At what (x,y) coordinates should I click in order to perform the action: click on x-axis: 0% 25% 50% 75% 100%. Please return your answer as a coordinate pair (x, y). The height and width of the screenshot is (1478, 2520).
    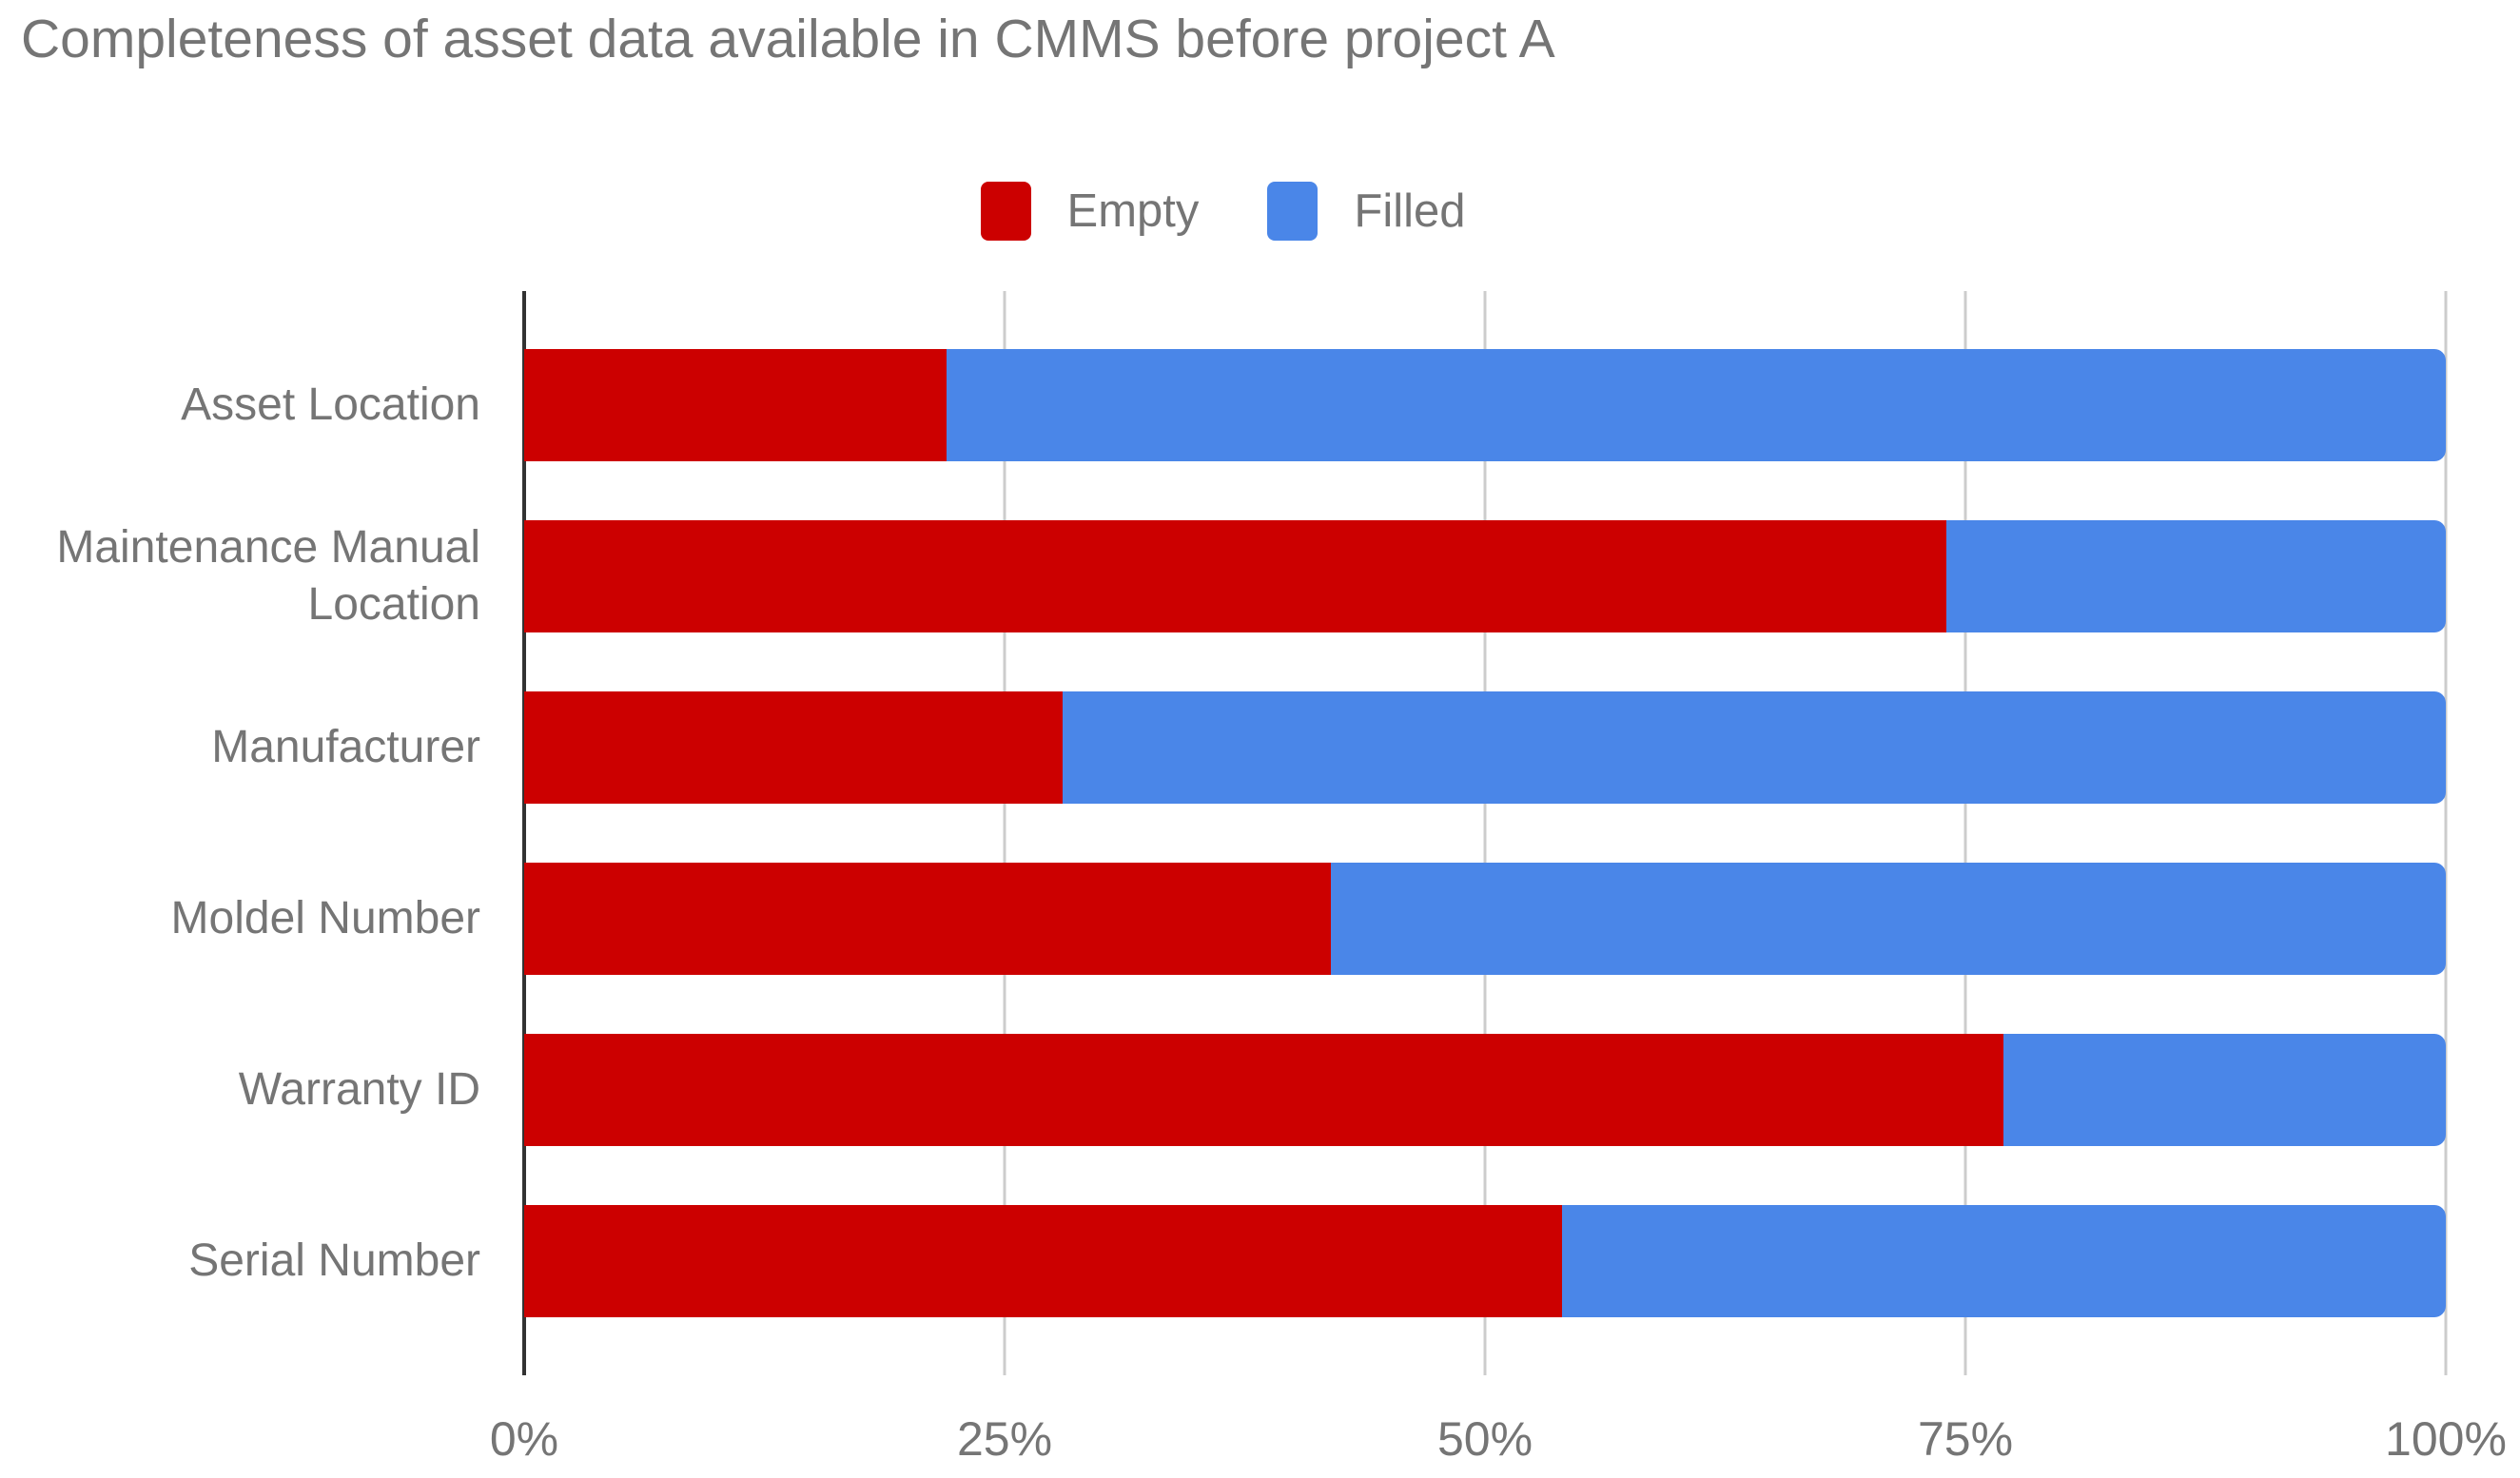
    Looking at the image, I should click on (1499, 1426).